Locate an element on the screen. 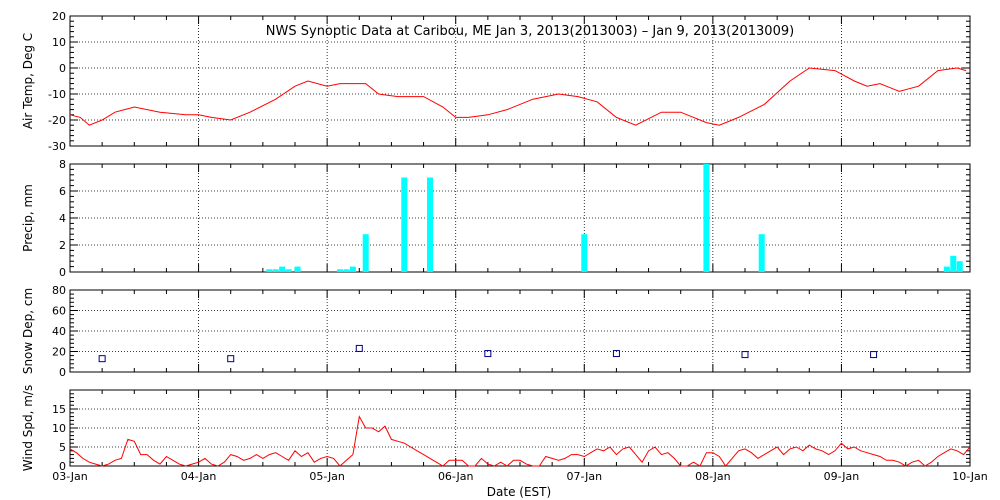 Image resolution: width=1000 pixels, height=500 pixels. x-tick-label: 07-Jan is located at coordinates (585, 476).